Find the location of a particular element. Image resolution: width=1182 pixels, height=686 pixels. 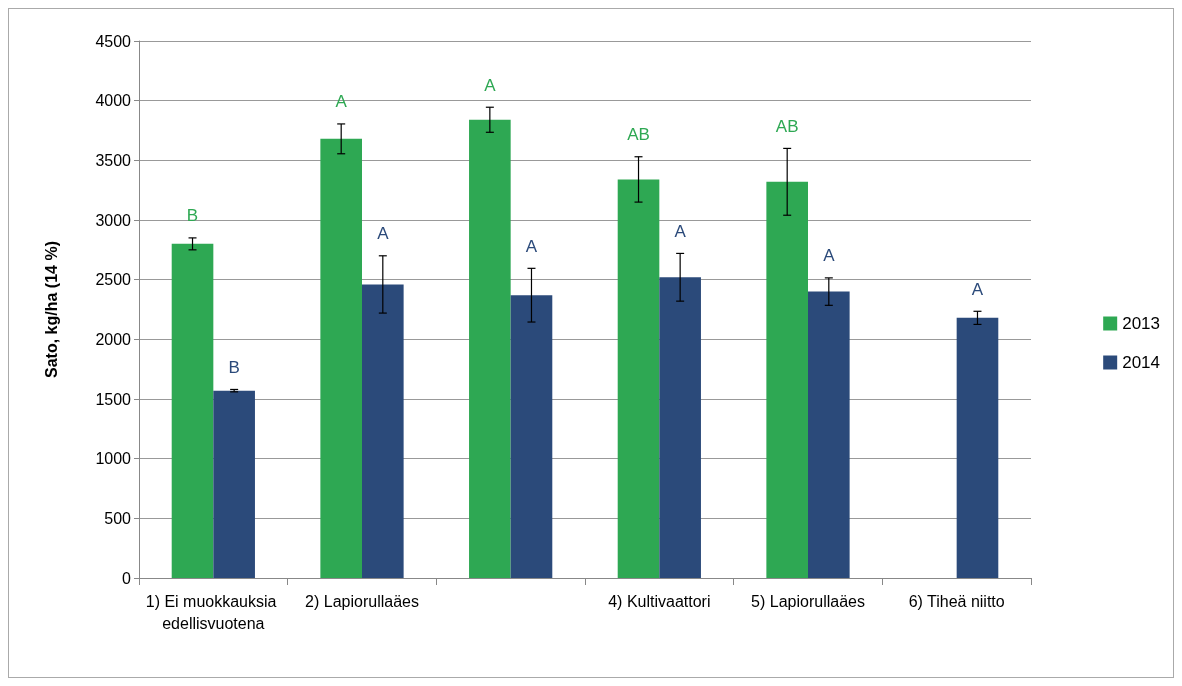

y-tick-label: 4000 is located at coordinates (113, 101).